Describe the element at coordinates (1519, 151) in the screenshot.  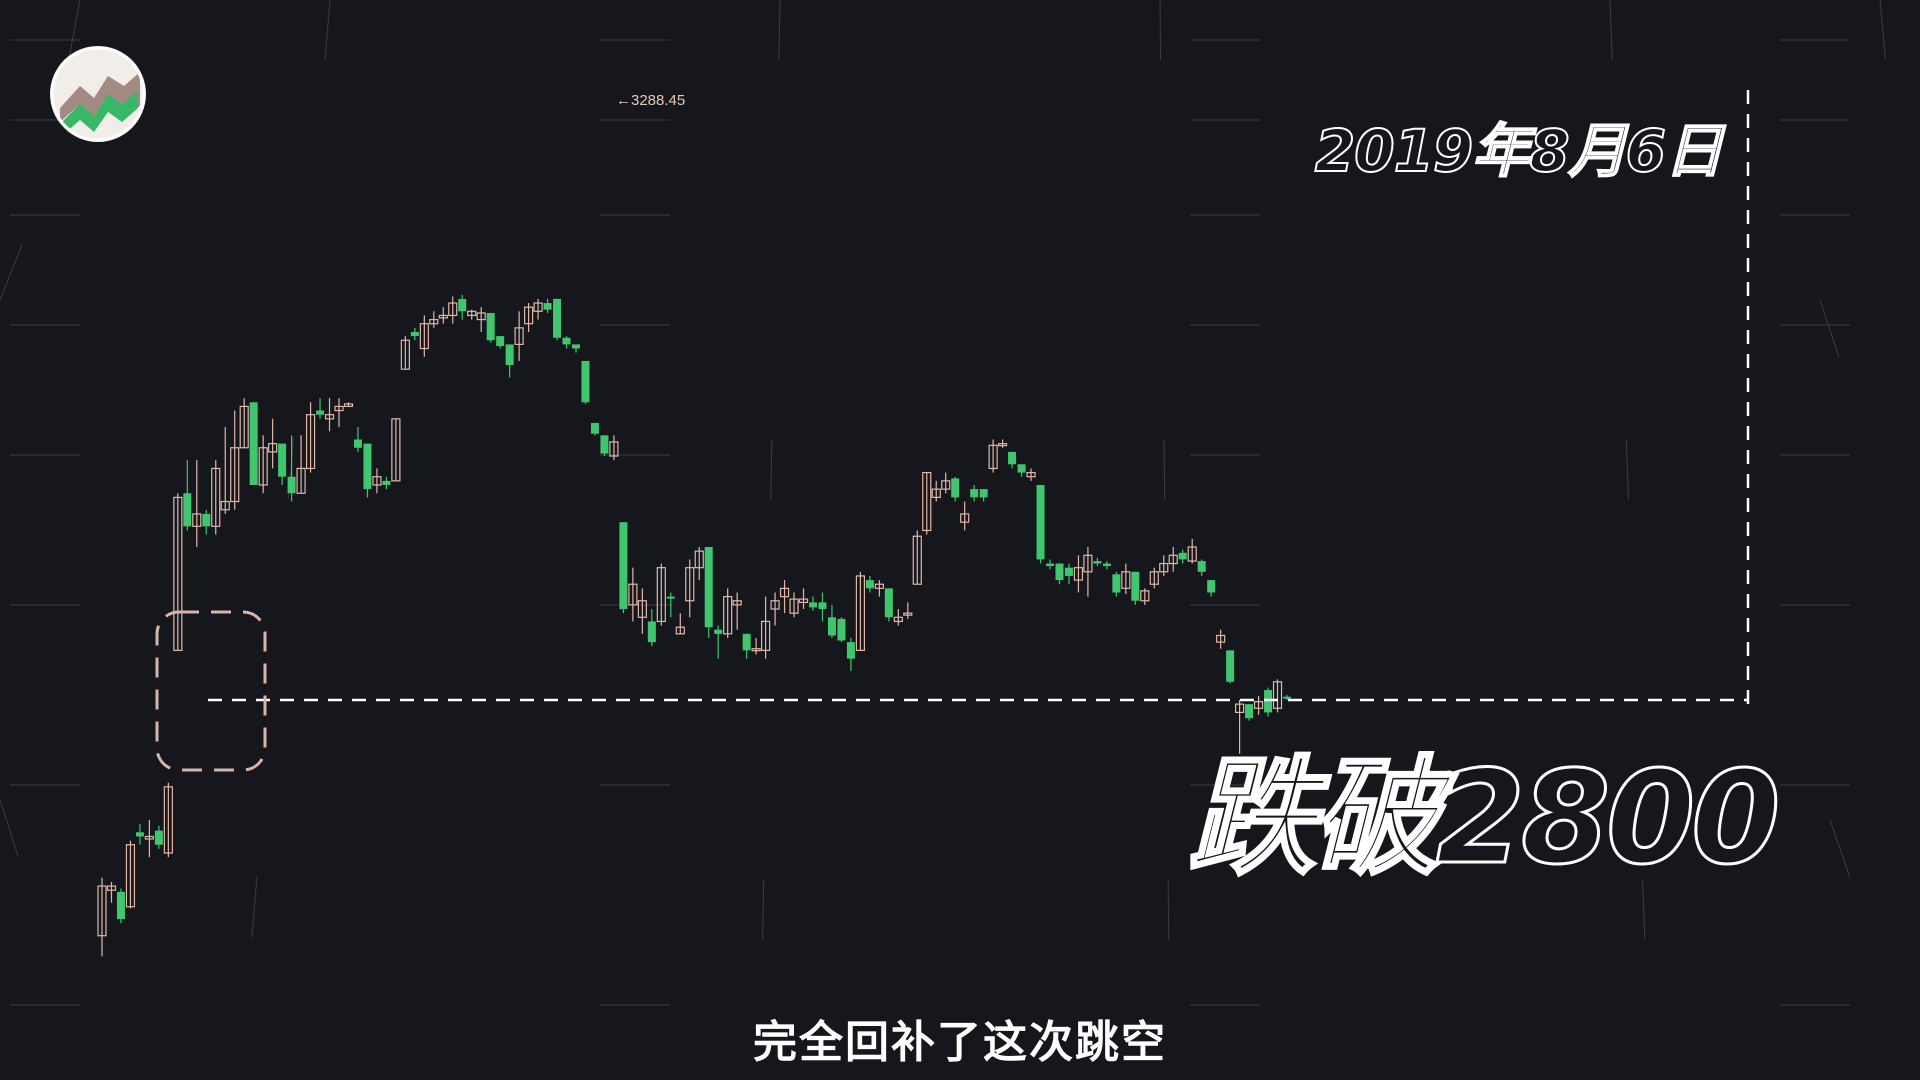
I see `date-label: 2019年8月6日` at that location.